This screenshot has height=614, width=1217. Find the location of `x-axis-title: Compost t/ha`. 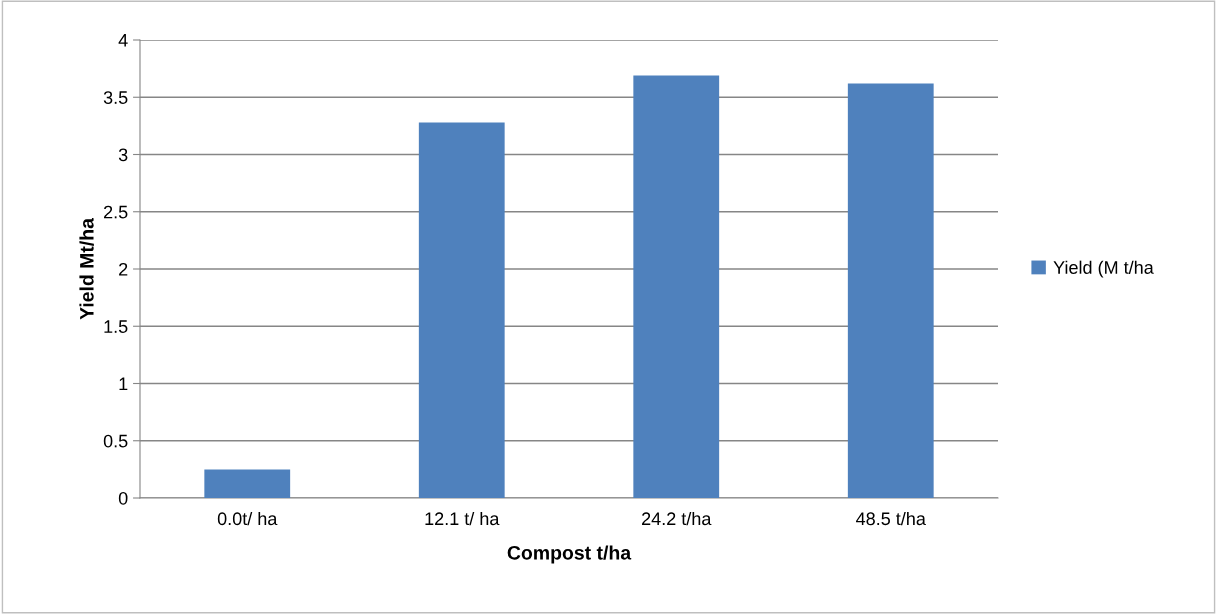

x-axis-title: Compost t/ha is located at coordinates (569, 554).